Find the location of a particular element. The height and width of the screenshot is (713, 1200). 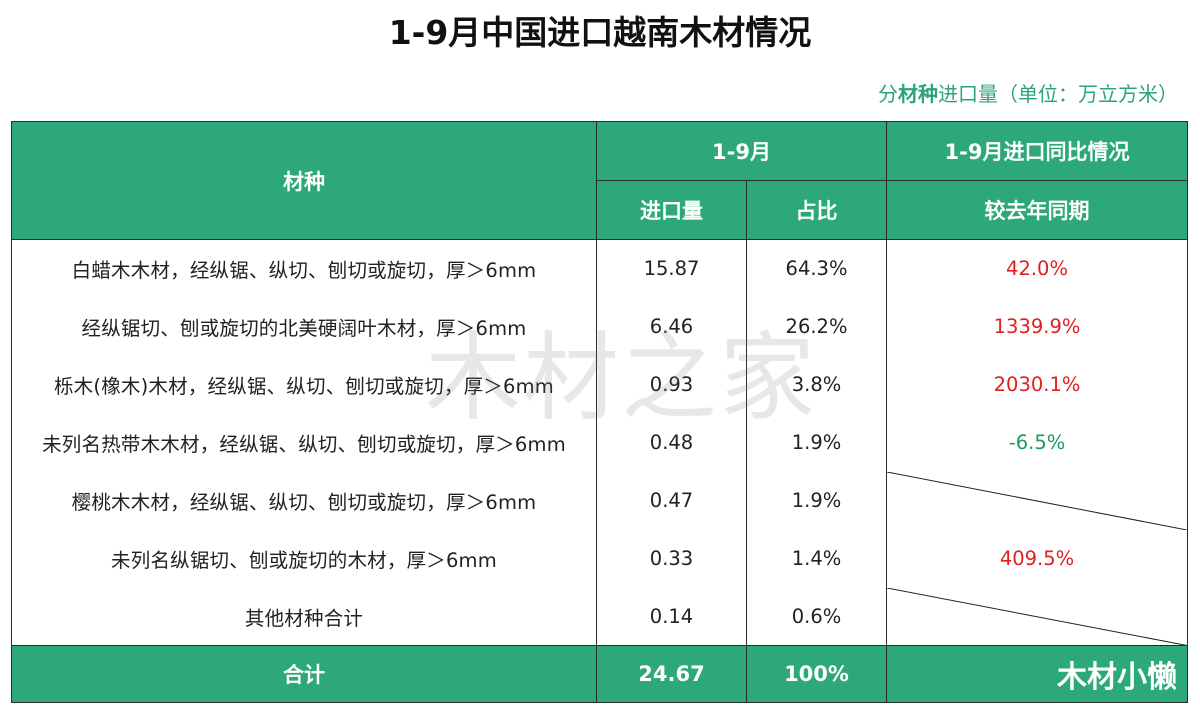

material-name: 其他材种合计 is located at coordinates (304, 616).